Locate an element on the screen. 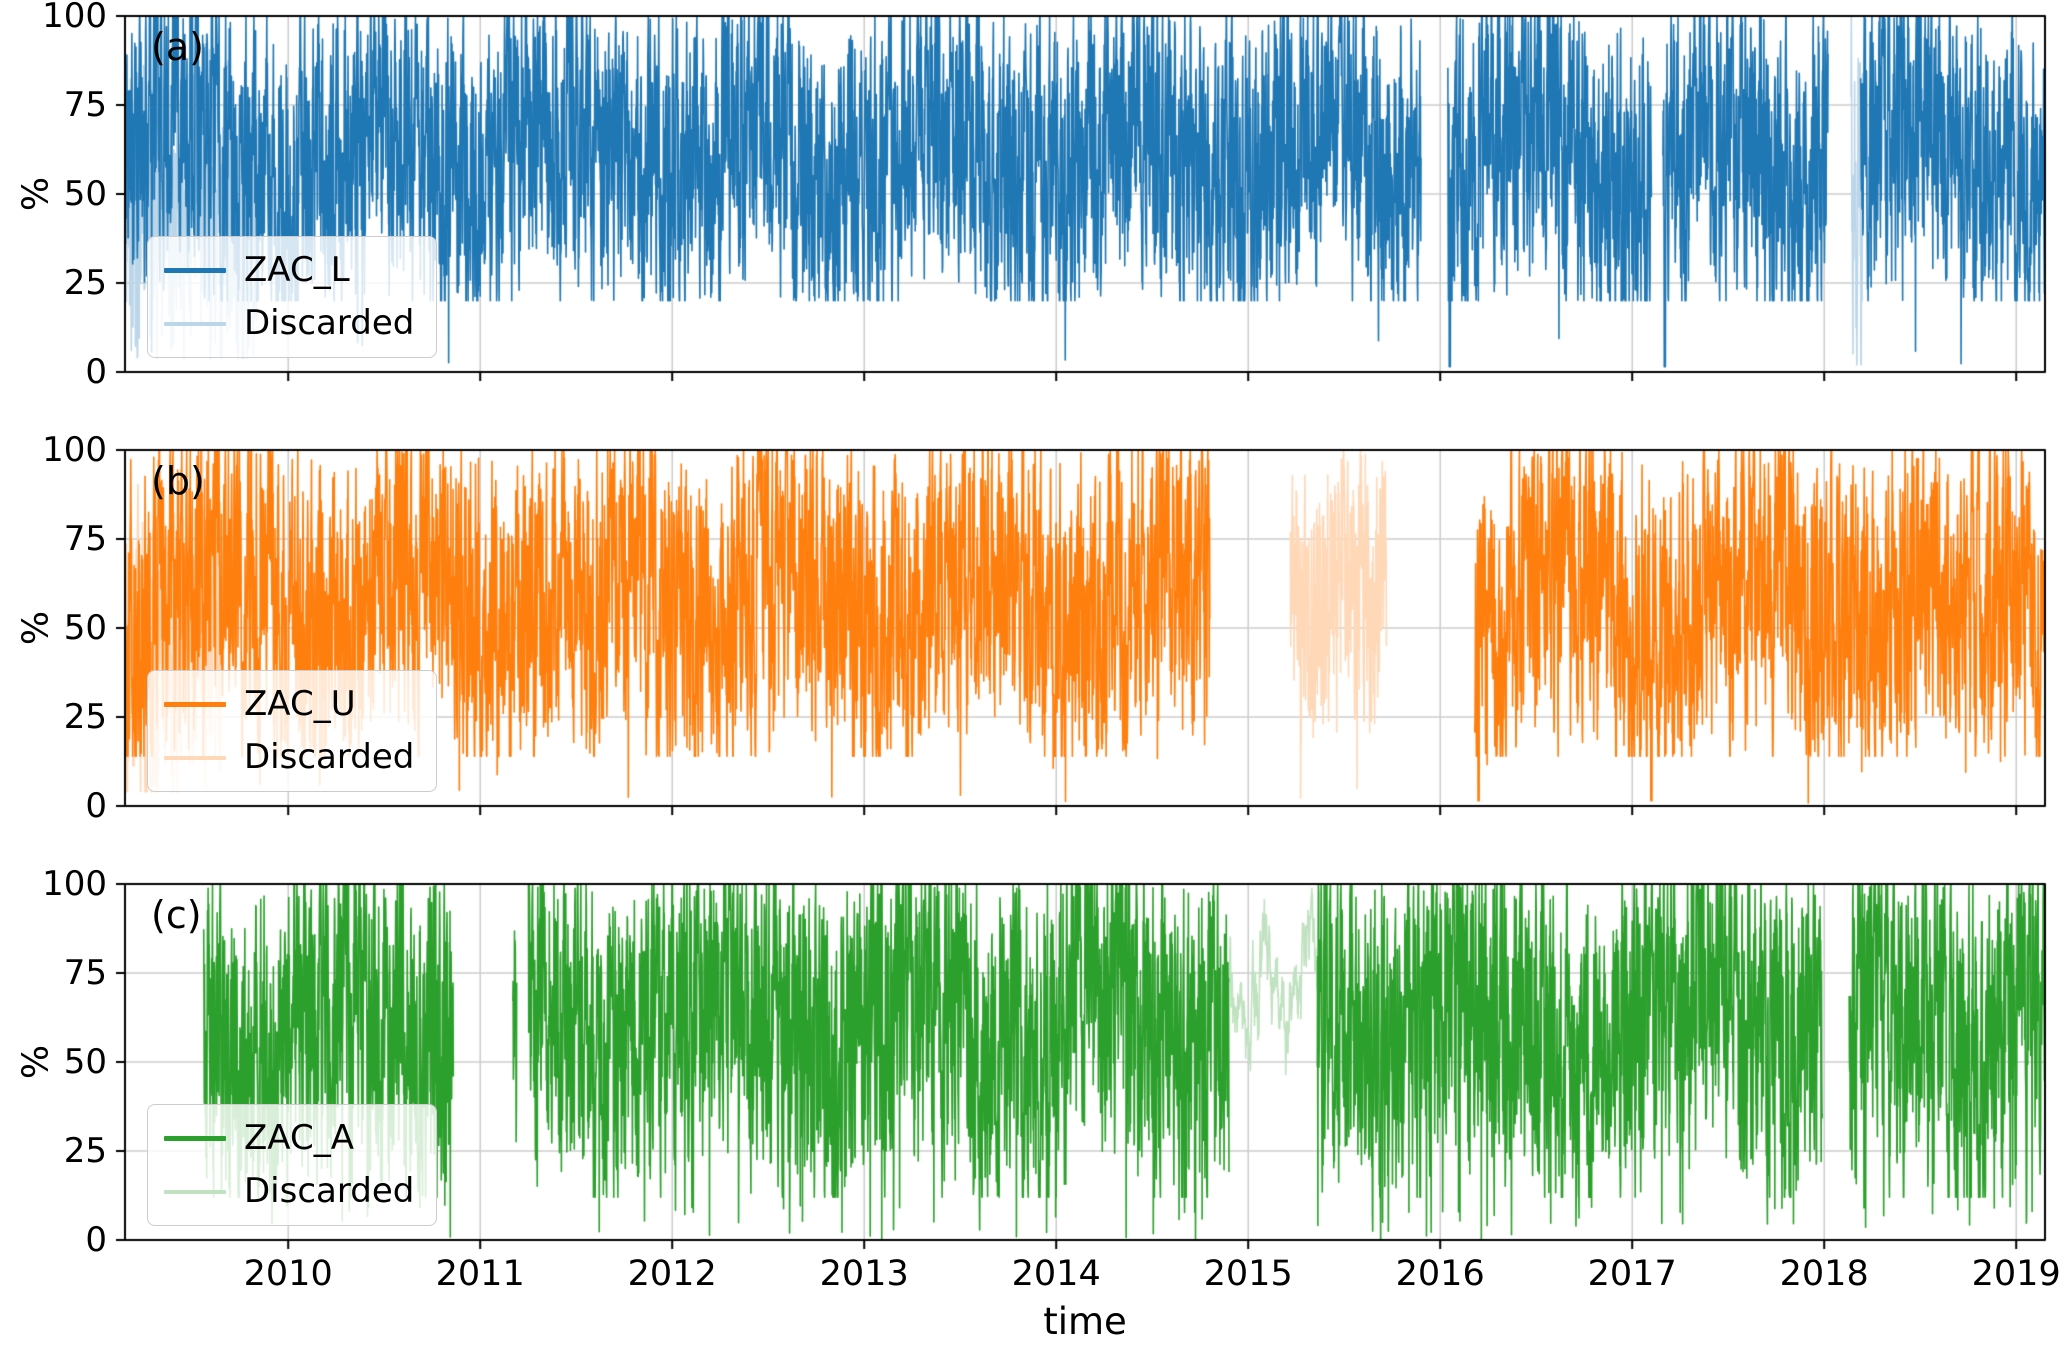 This screenshot has width=2067, height=1352. legend: ZAC_U Discarded is located at coordinates (292, 731).